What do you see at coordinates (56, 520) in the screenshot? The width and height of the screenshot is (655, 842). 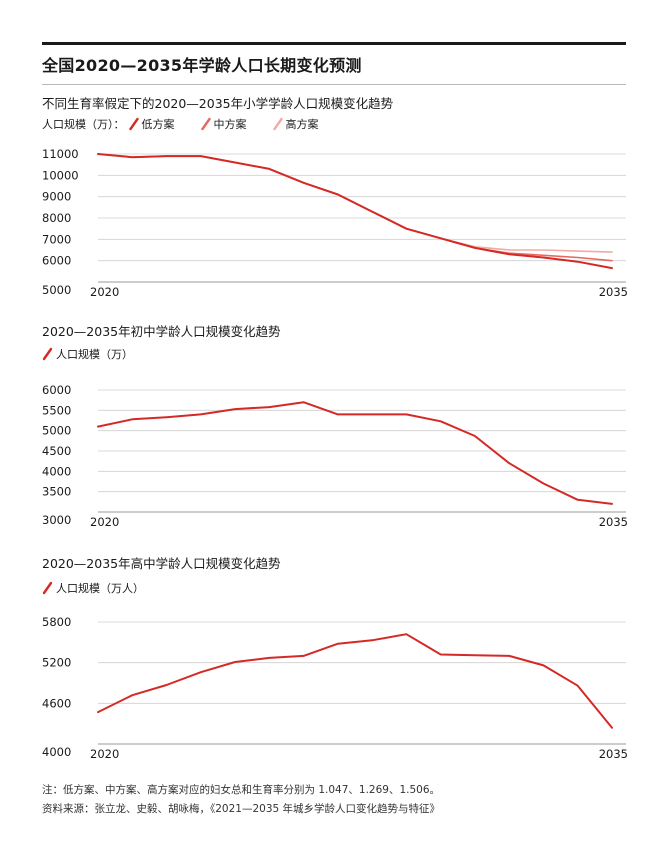 I see `y-tick-label: 3000` at bounding box center [56, 520].